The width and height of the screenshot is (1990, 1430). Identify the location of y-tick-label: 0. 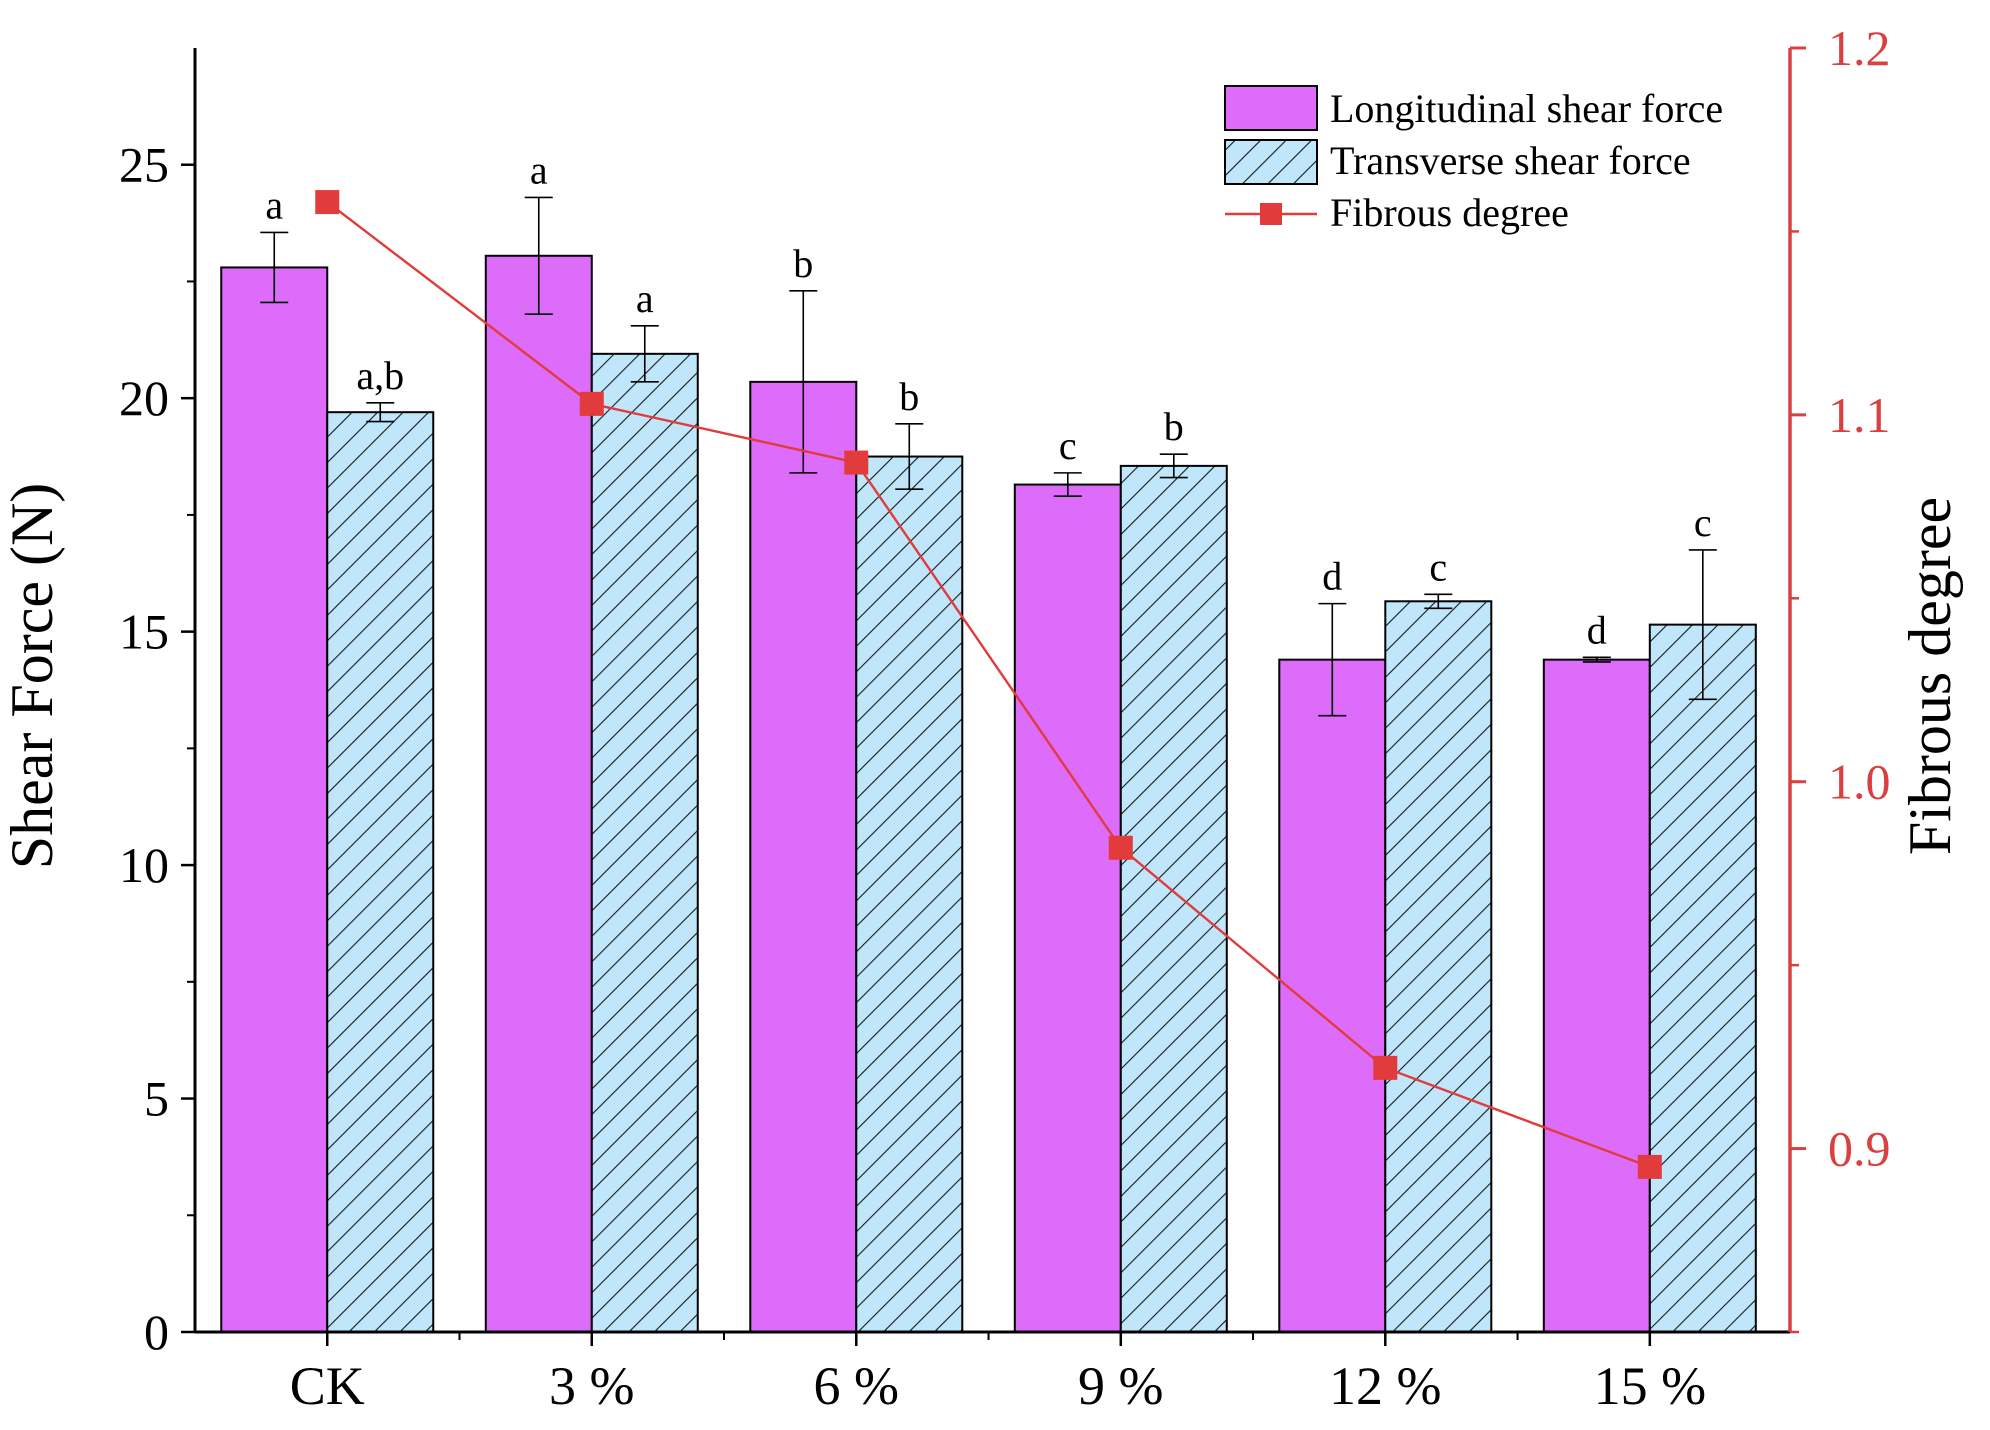
(156, 1332).